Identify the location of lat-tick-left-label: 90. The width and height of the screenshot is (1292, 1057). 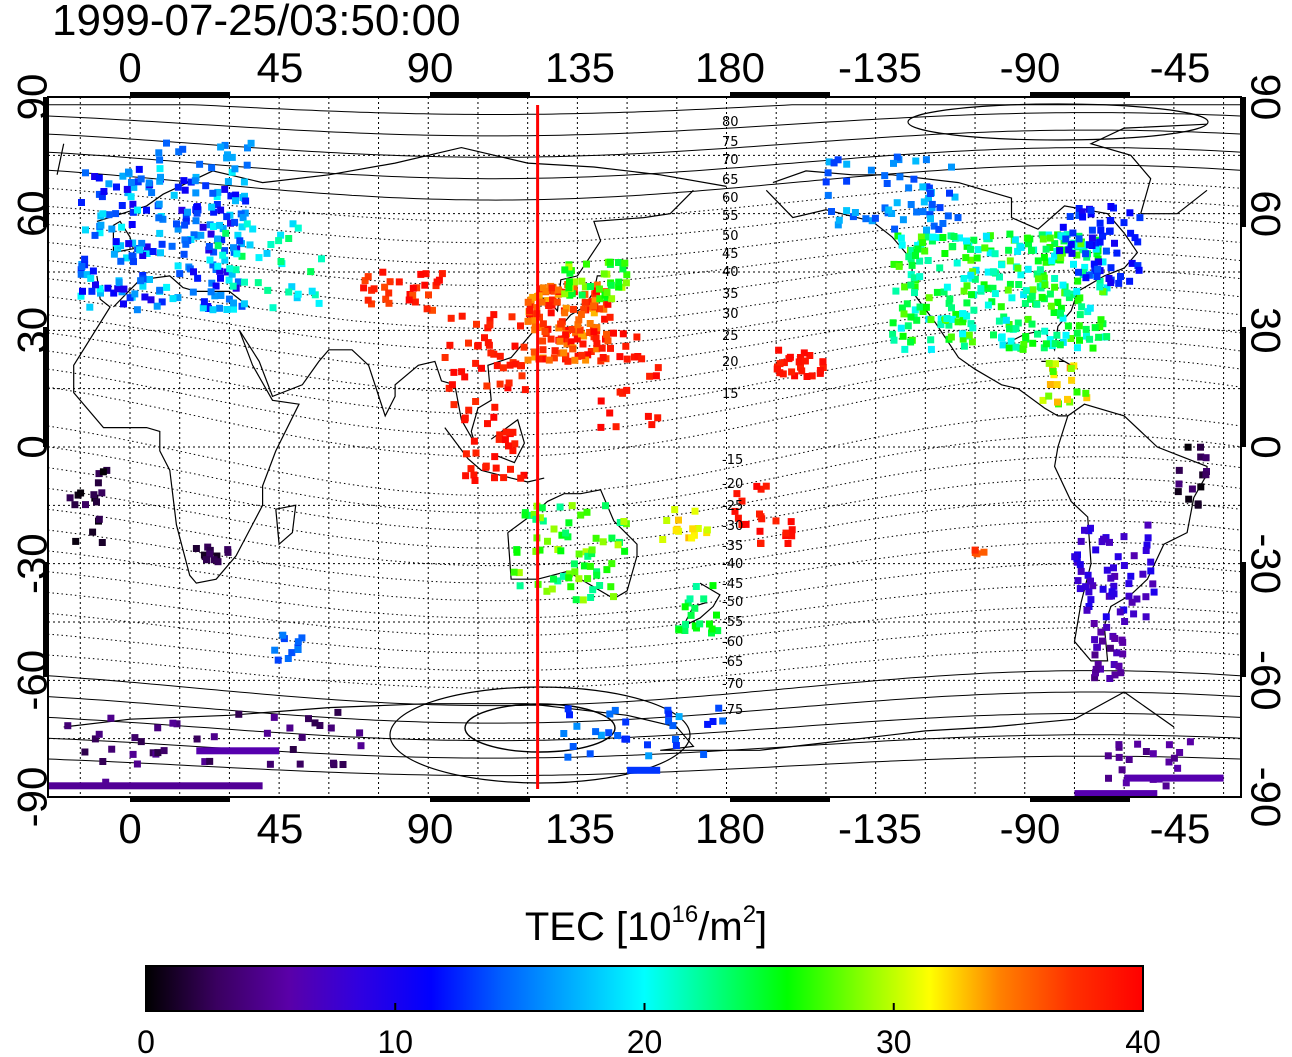
(32, 97).